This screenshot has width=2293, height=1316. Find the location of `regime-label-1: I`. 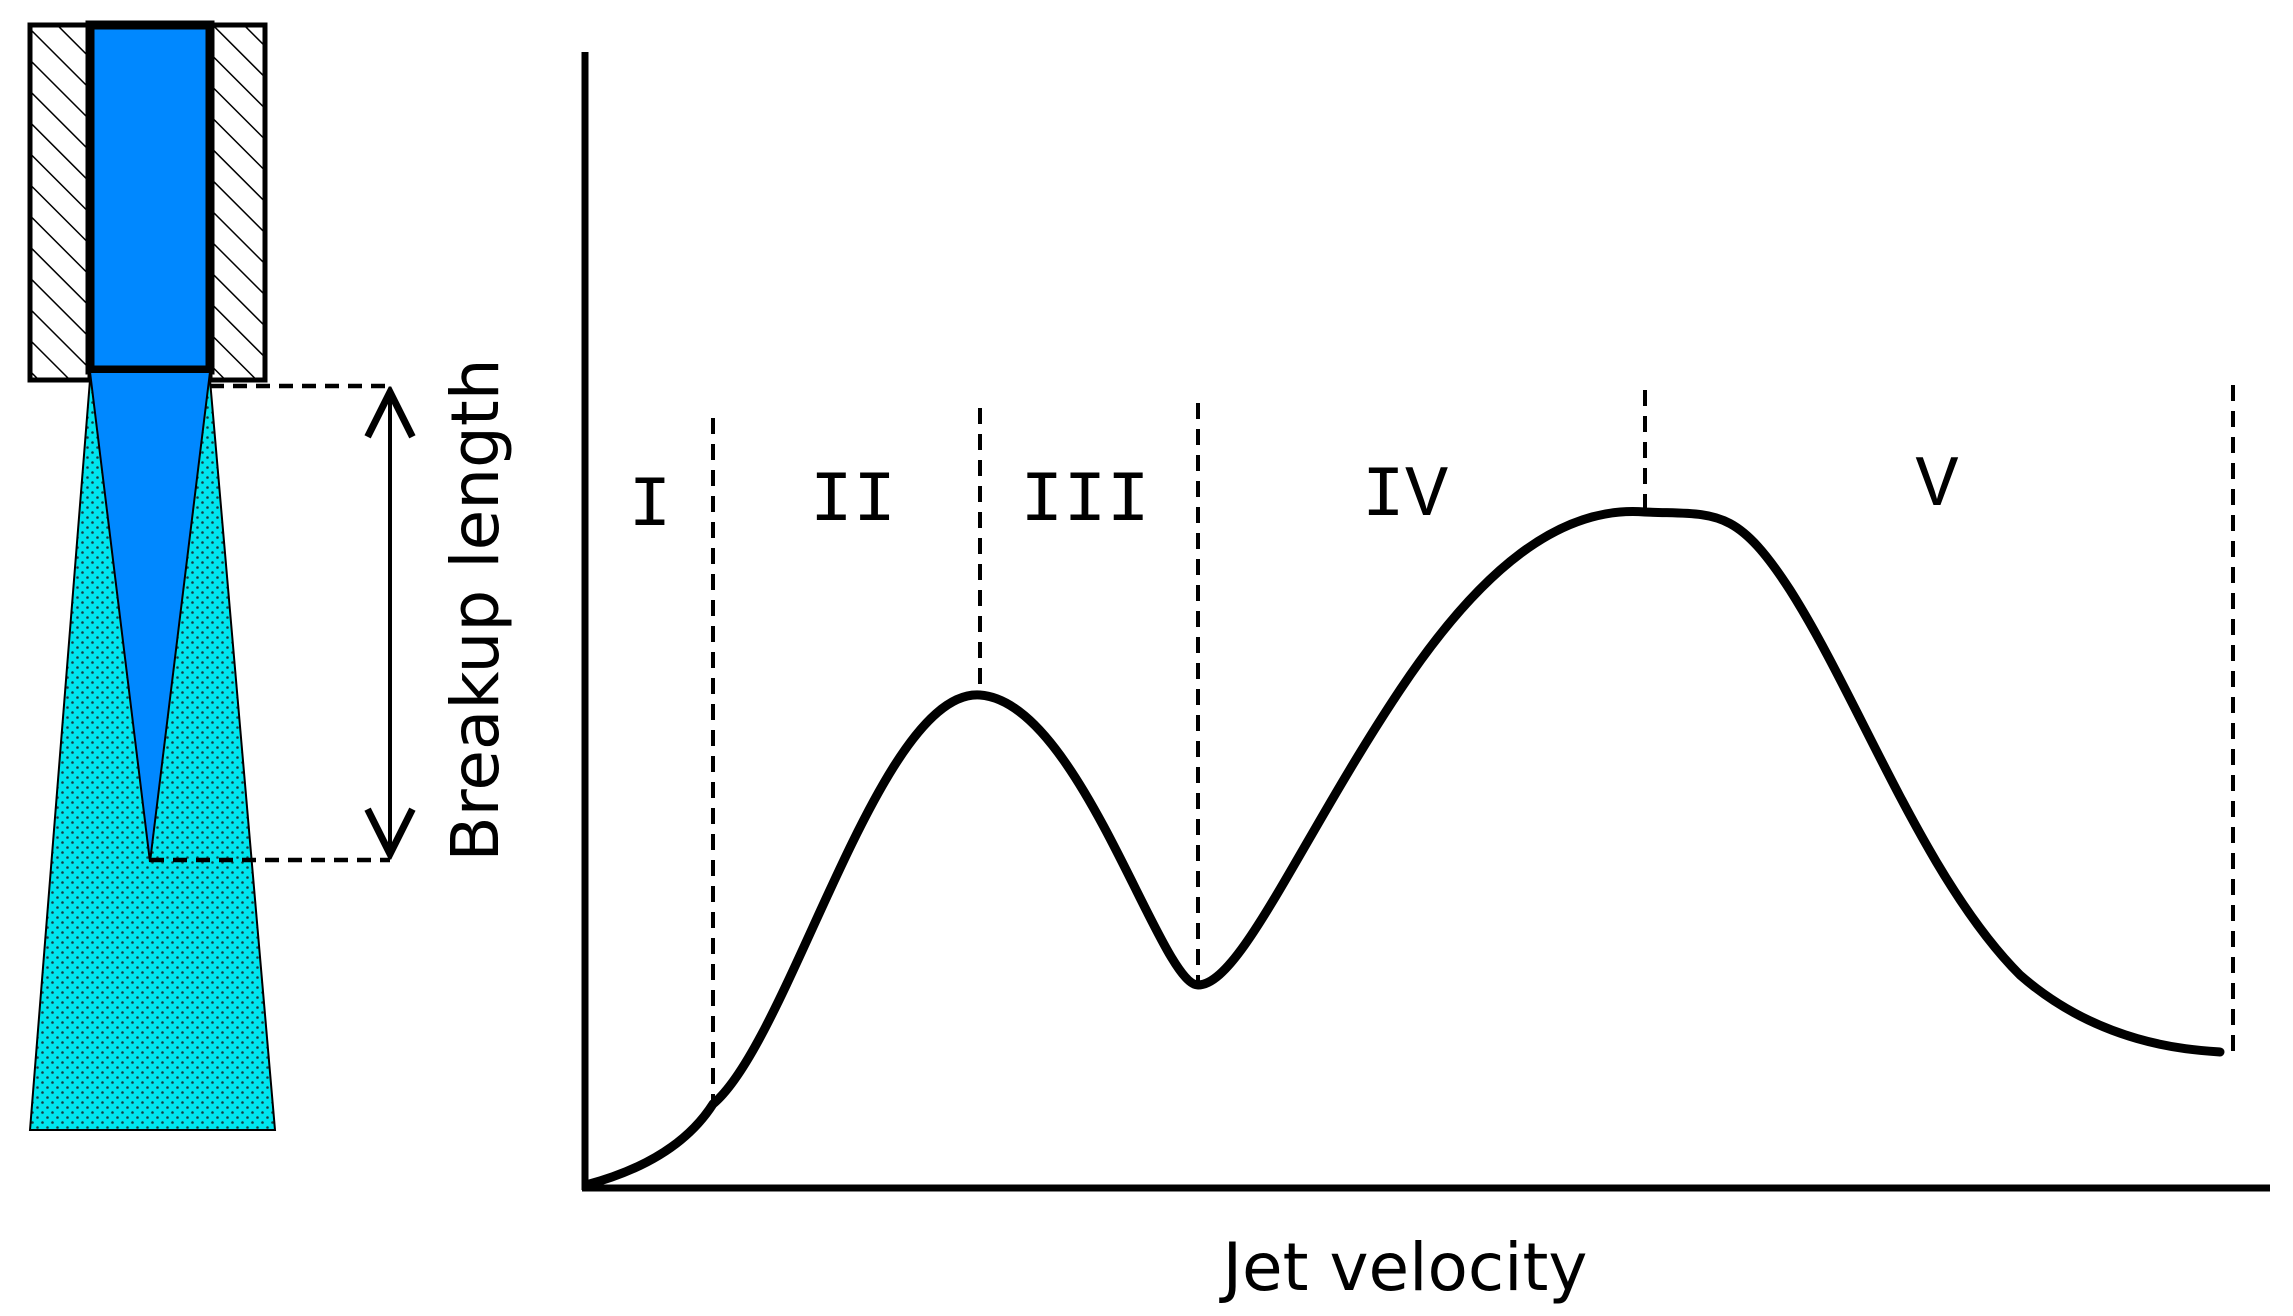

regime-label-1: I is located at coordinates (649, 506).